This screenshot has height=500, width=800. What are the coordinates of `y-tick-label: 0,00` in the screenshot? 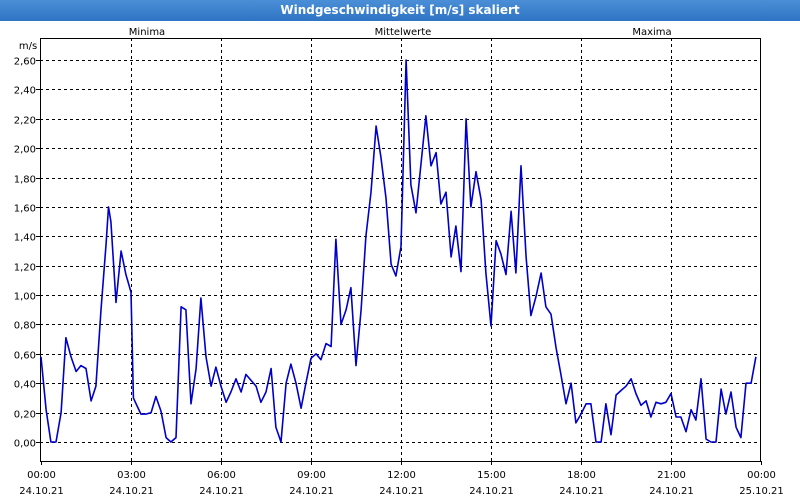 It's located at (25, 444).